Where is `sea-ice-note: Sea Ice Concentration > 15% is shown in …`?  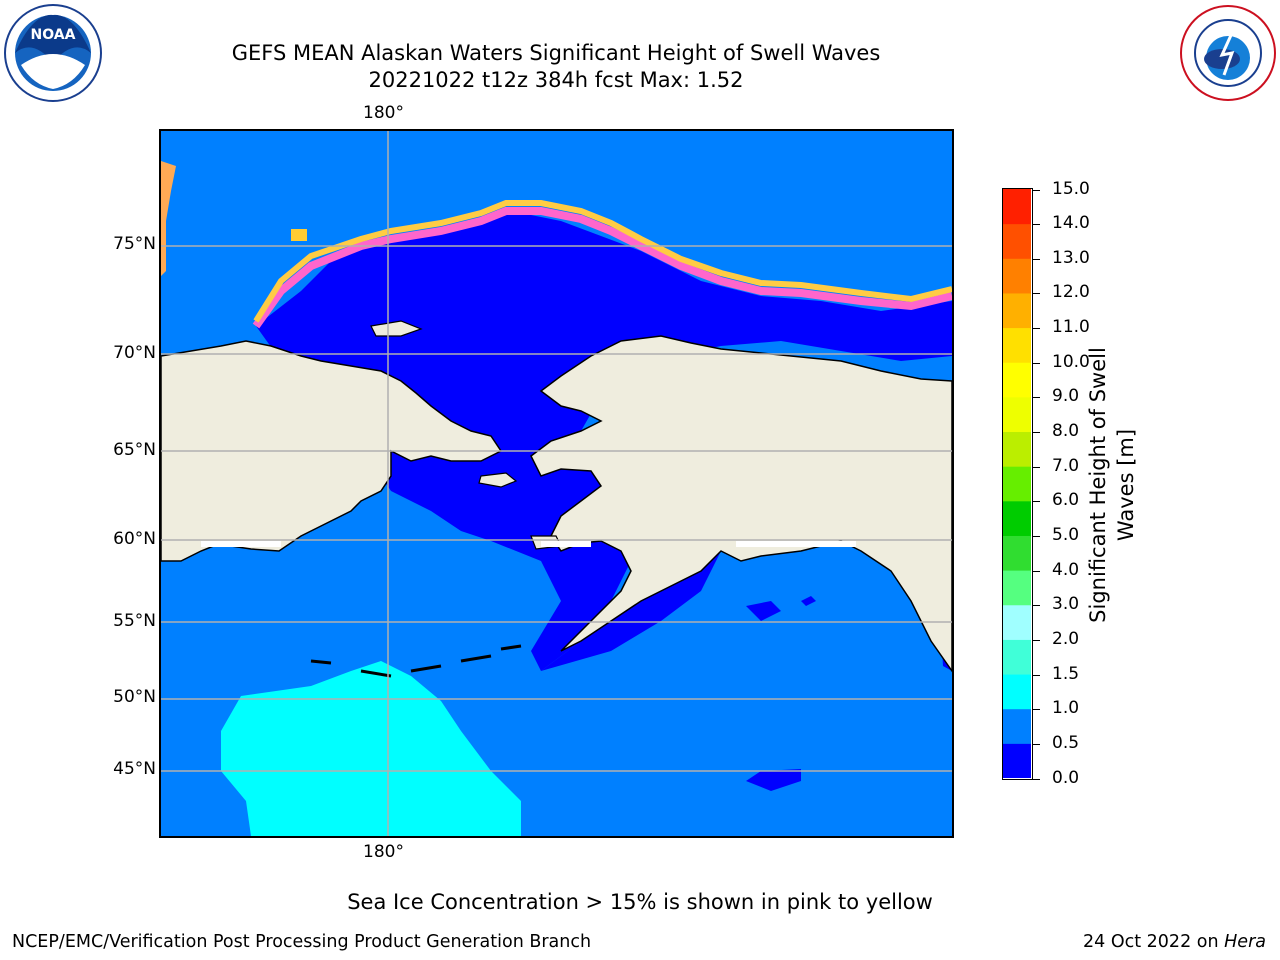 sea-ice-note: Sea Ice Concentration > 15% is shown in … is located at coordinates (640, 902).